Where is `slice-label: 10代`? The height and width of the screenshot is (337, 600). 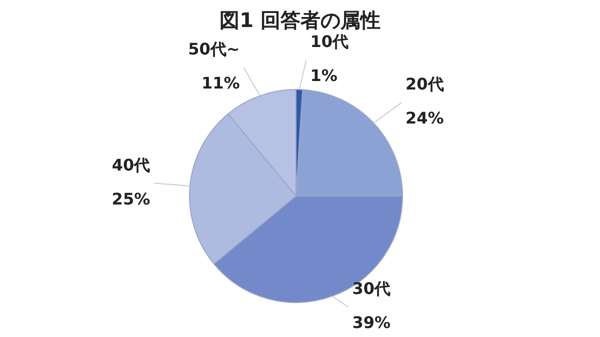
slice-label: 10代 is located at coordinates (329, 42).